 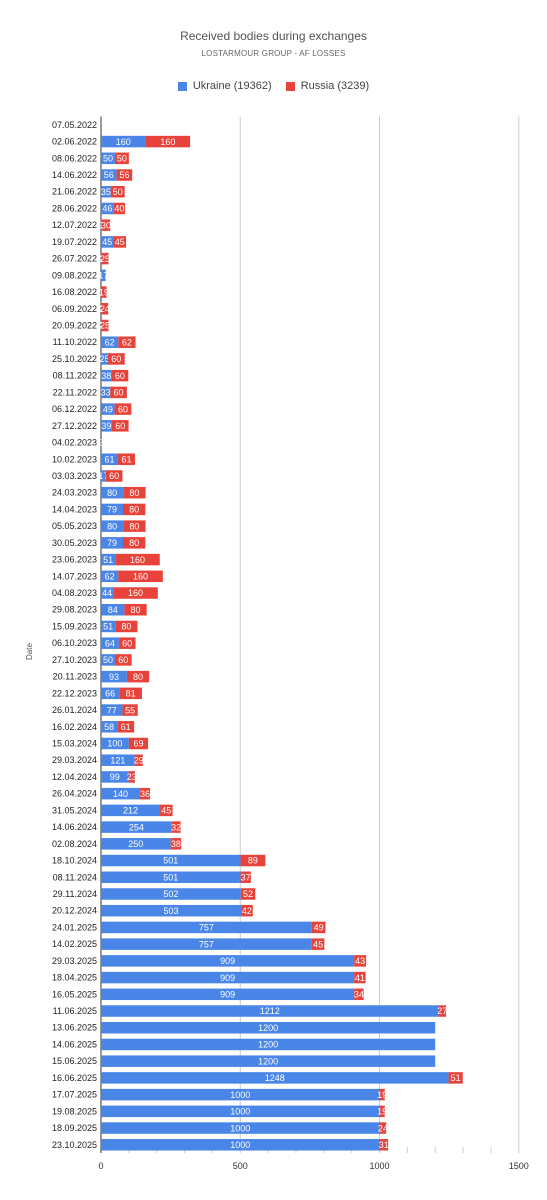 I want to click on data-label-ukraine: 49, so click(x=108, y=409).